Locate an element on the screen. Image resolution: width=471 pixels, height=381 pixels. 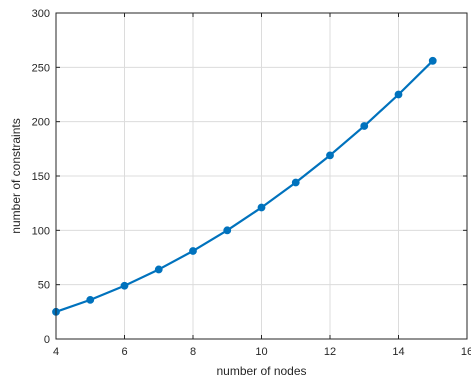
x-tick-label: 12 is located at coordinates (330, 352).